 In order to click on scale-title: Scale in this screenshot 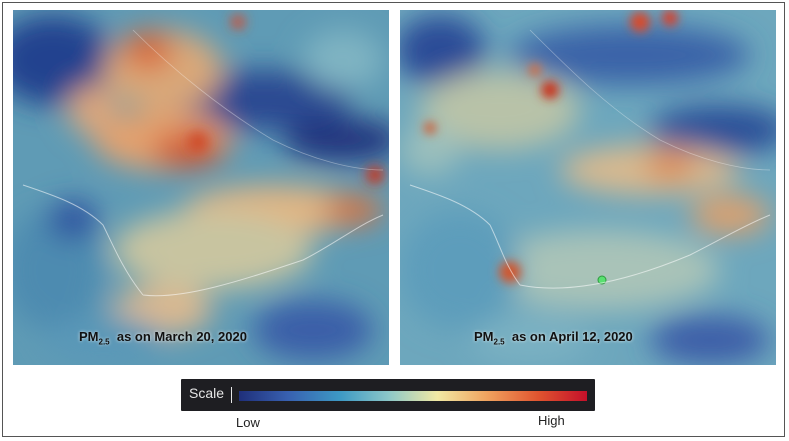, I will do `click(207, 393)`.